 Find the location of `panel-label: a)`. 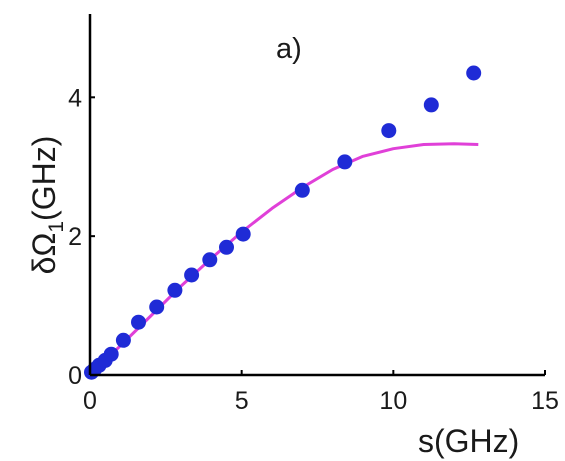

panel-label: a) is located at coordinates (289, 49).